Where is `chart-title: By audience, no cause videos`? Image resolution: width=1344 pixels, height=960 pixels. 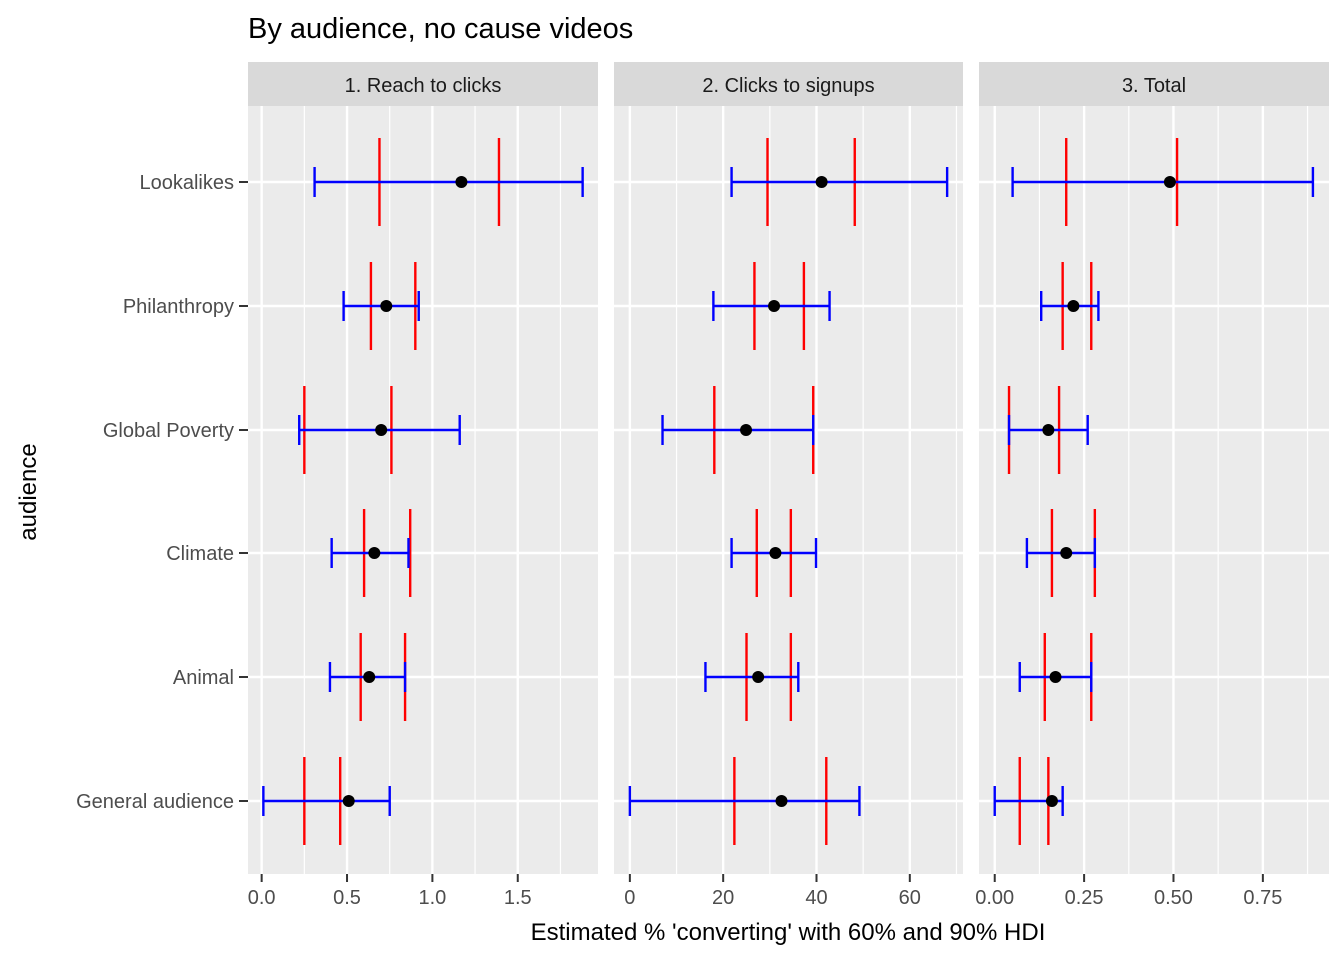 chart-title: By audience, no cause videos is located at coordinates (440, 29).